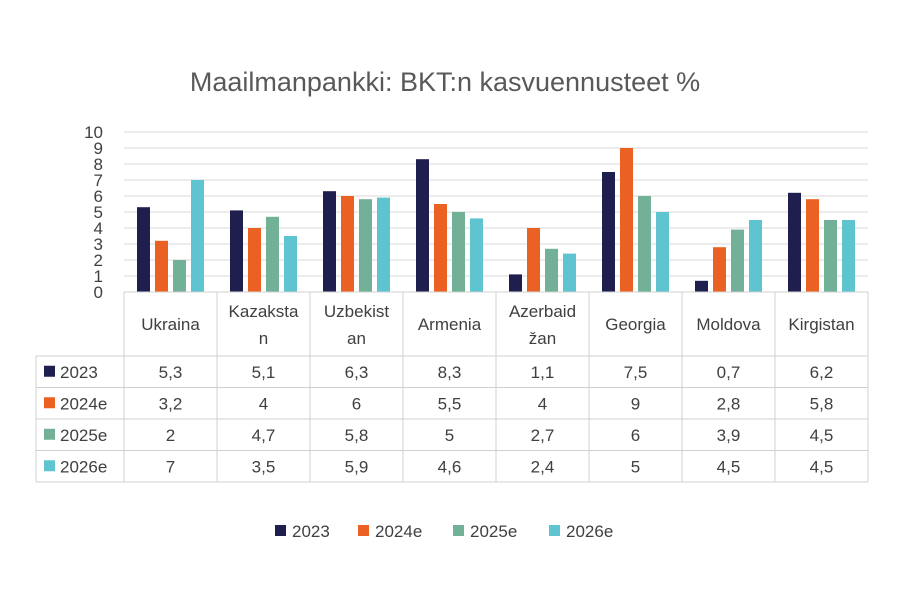  What do you see at coordinates (98, 212) in the screenshot?
I see `y-tick-label: 5` at bounding box center [98, 212].